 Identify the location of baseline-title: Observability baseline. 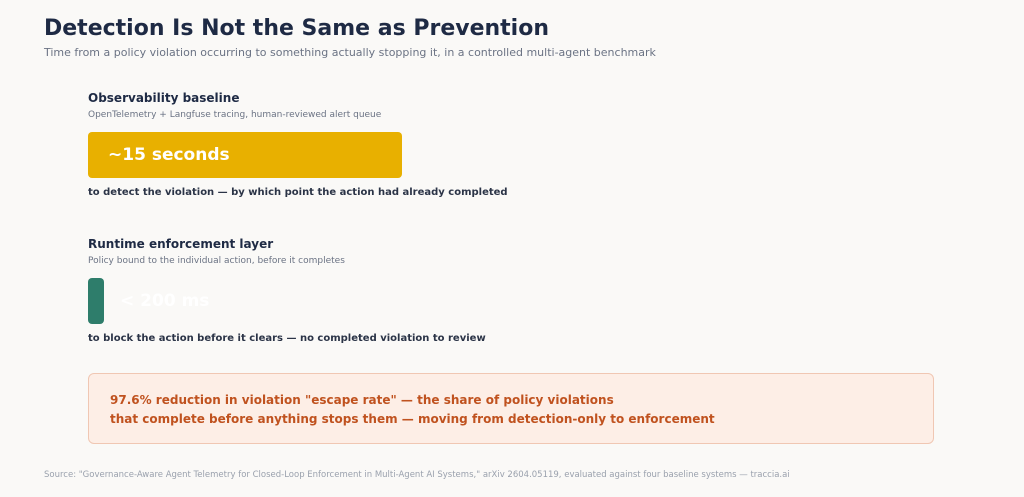
(164, 98).